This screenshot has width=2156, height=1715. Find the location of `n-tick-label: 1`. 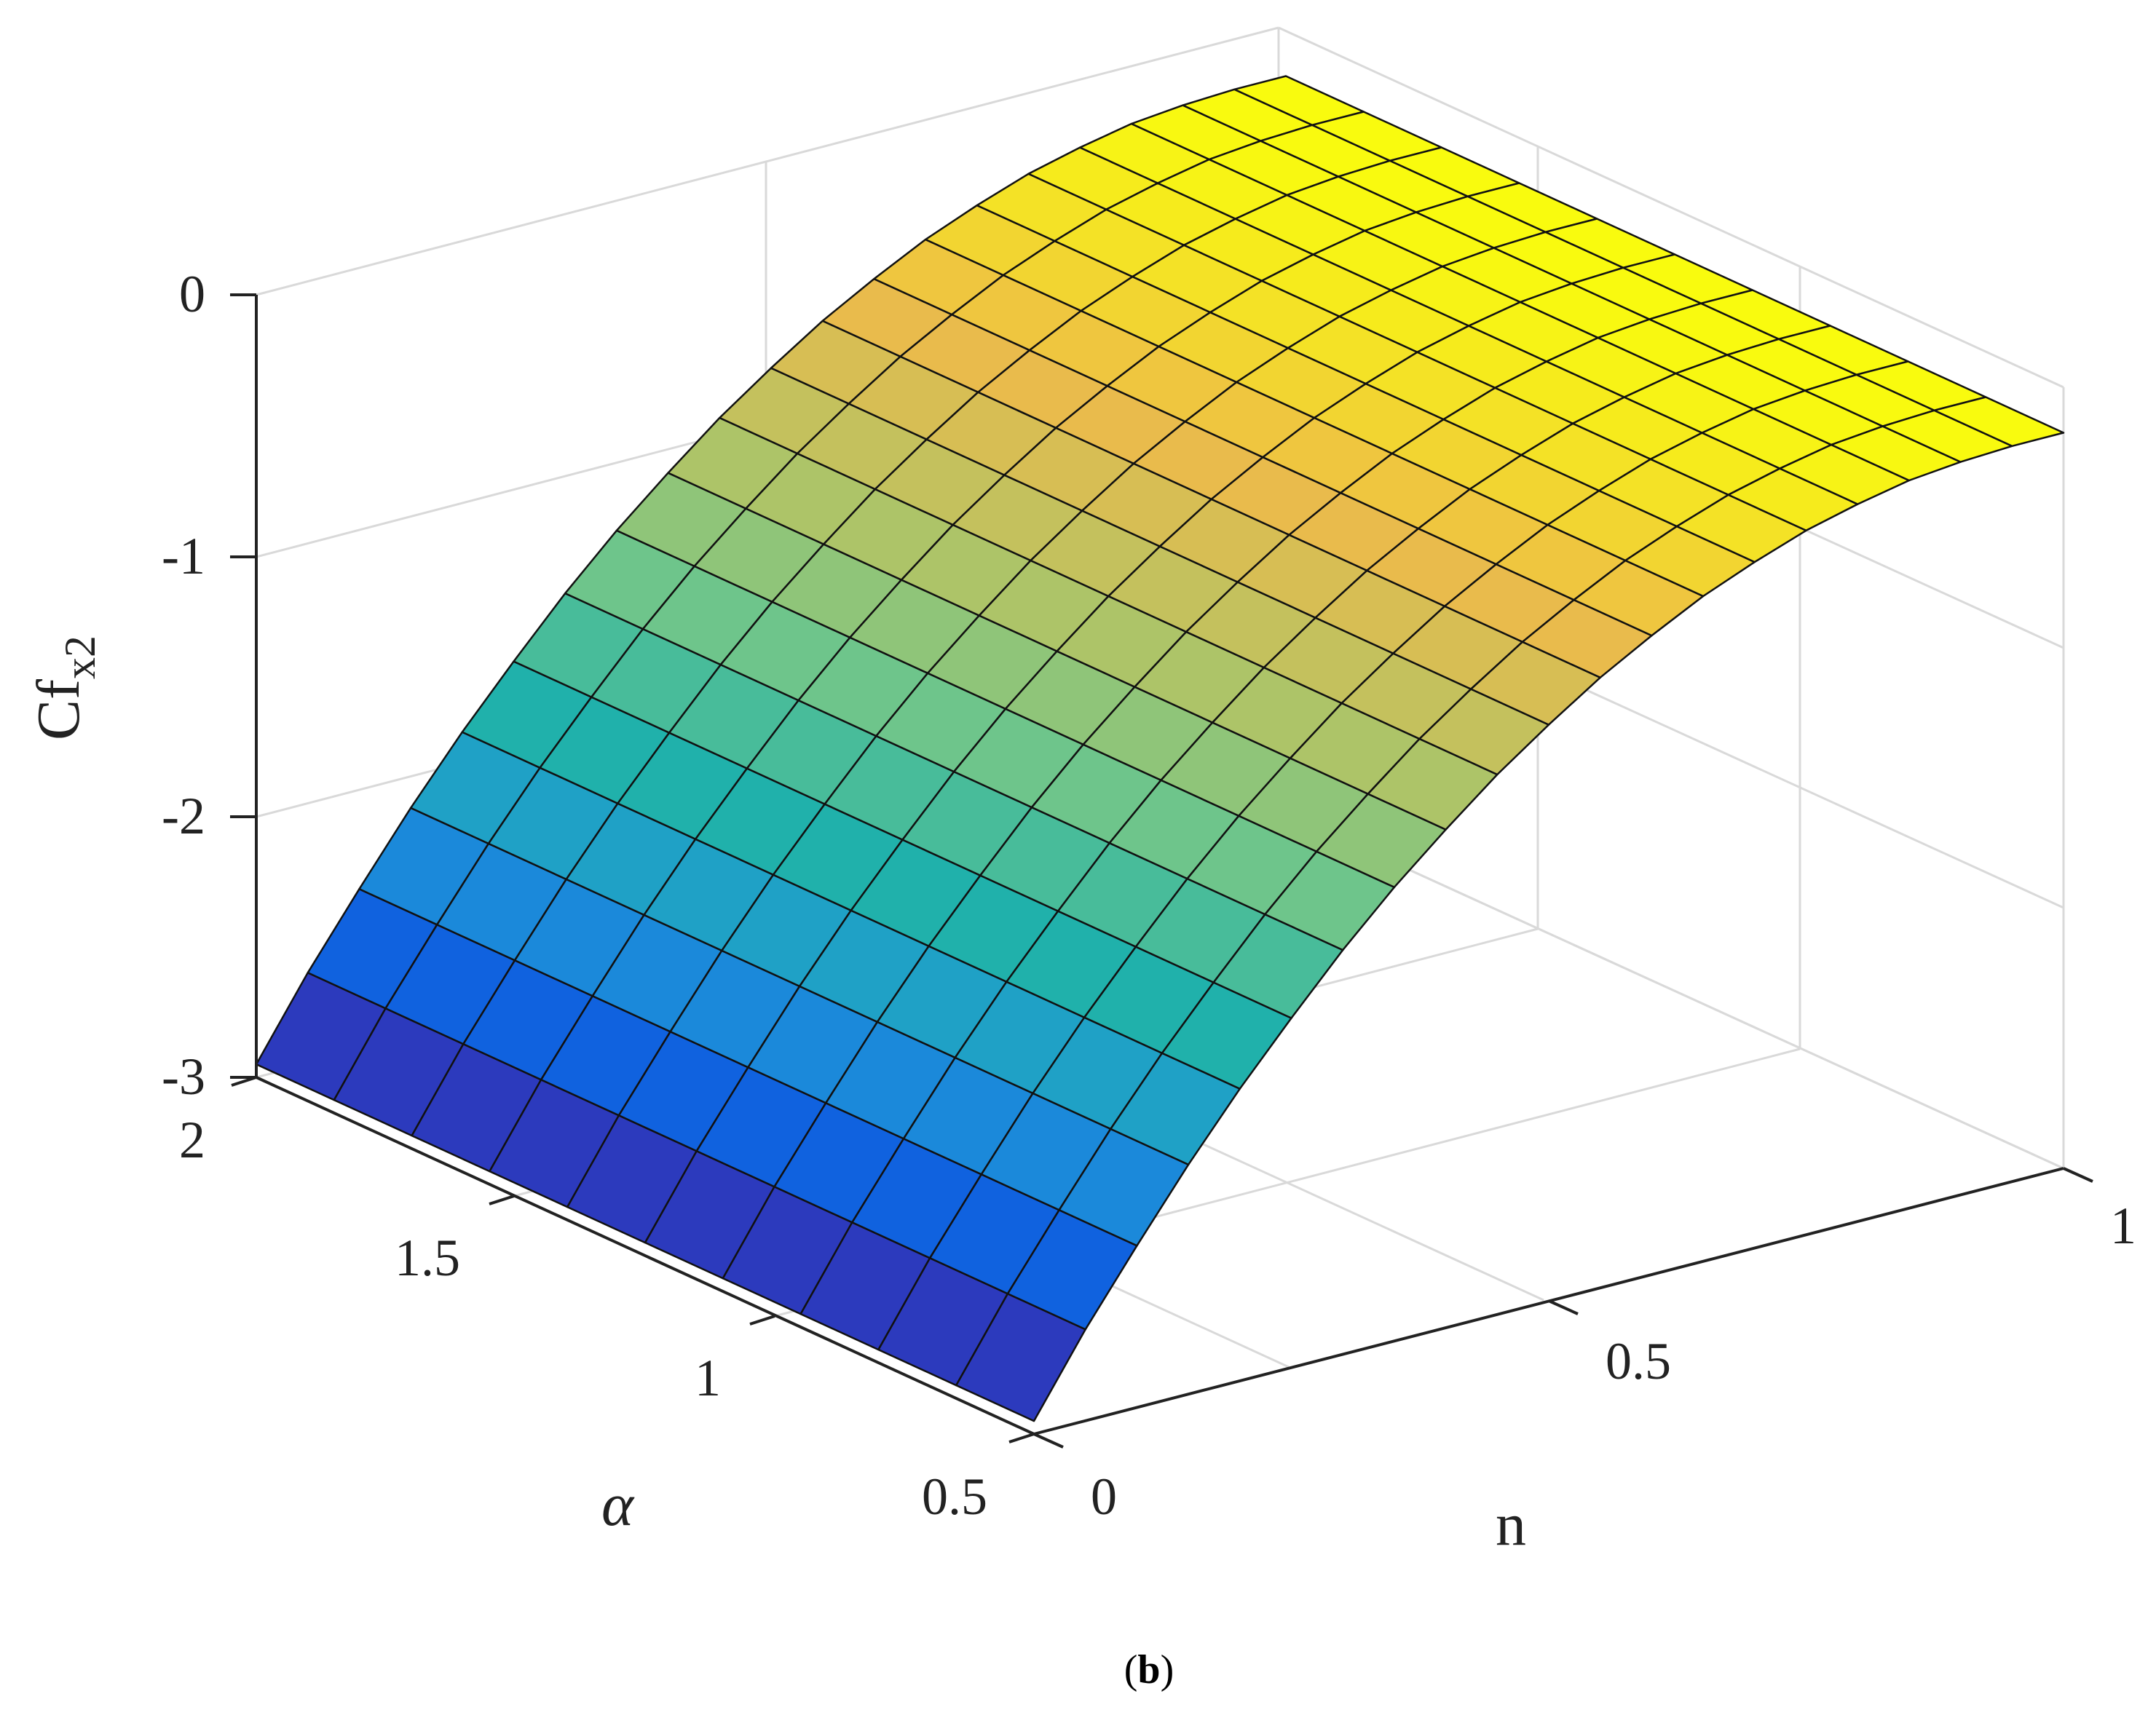

n-tick-label: 1 is located at coordinates (2123, 1226).